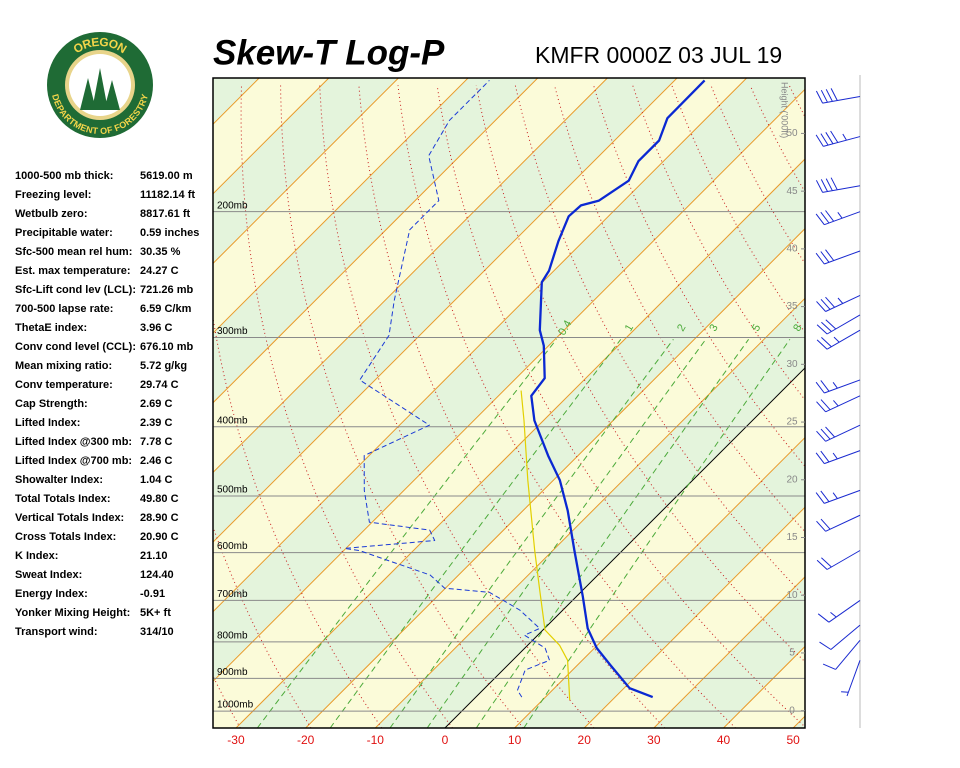 The width and height of the screenshot is (960, 768). Describe the element at coordinates (36, 556) in the screenshot. I see `stat-label: K Index:` at that location.